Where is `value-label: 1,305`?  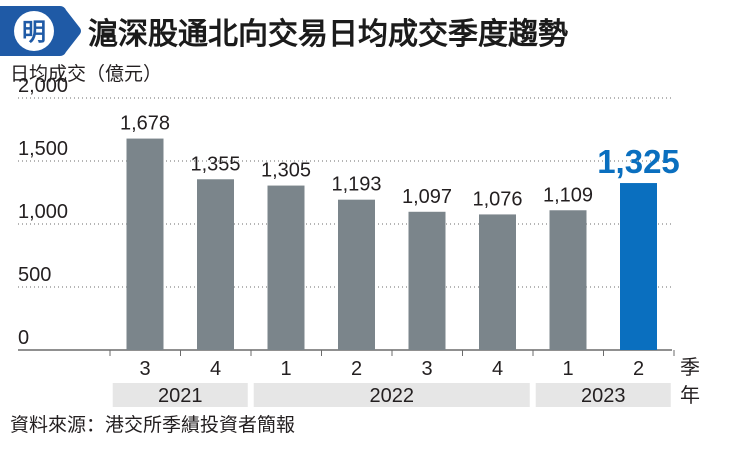 value-label: 1,305 is located at coordinates (286, 171).